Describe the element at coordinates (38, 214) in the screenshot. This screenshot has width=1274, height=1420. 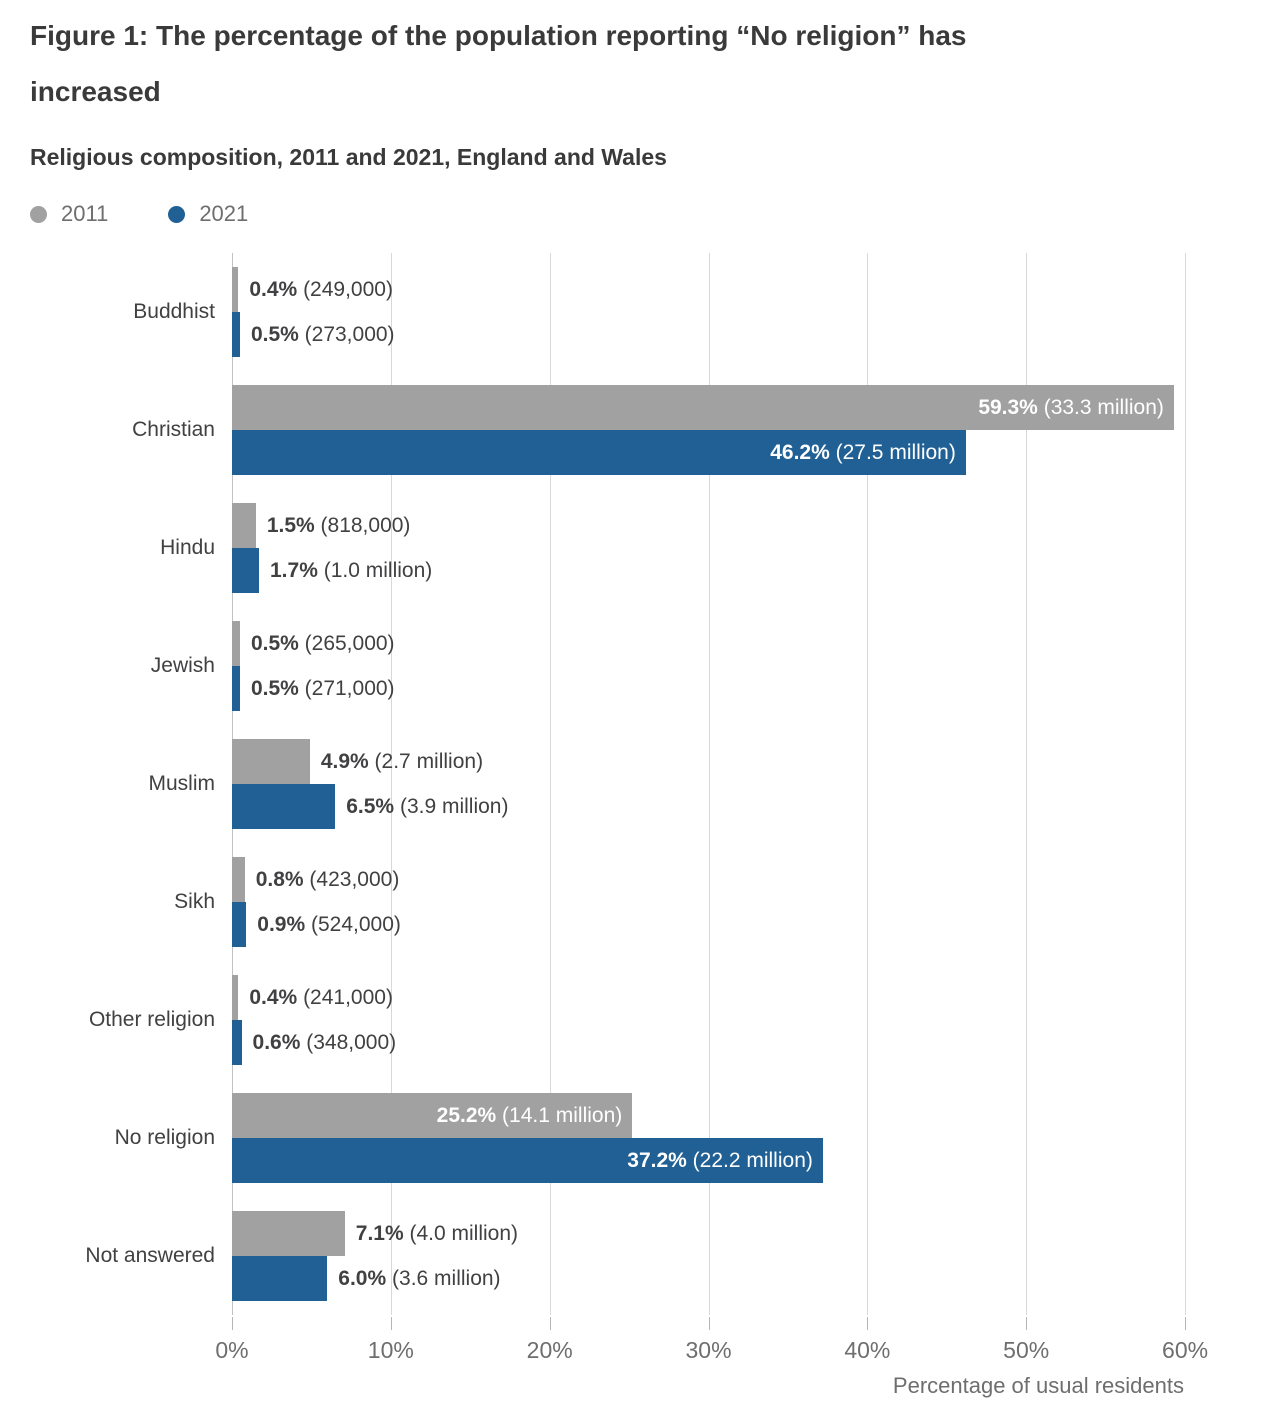
I see `legend-dot-2011-icon` at that location.